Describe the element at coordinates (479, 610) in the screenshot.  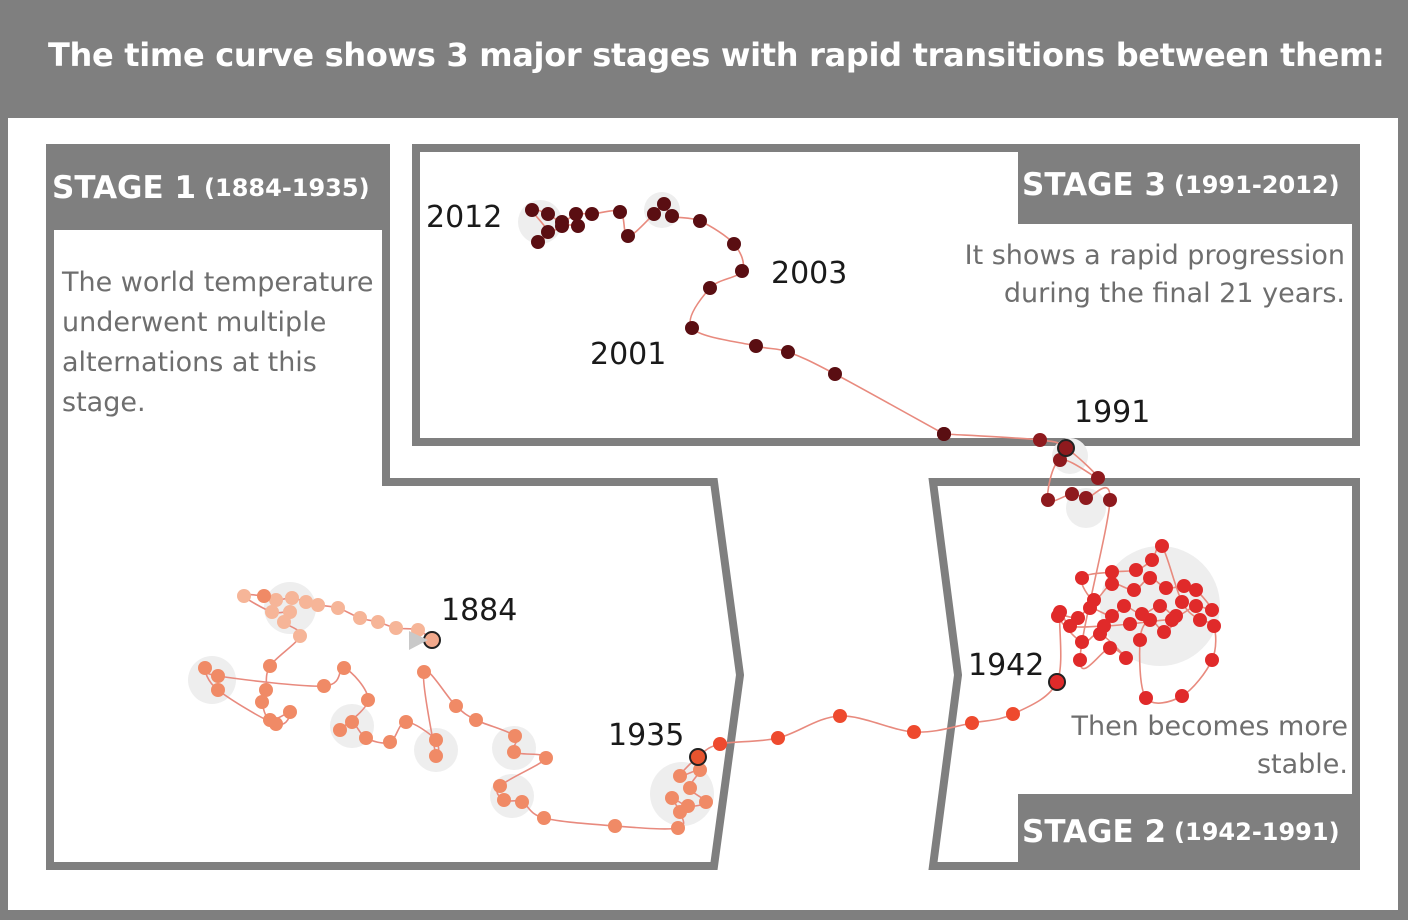
I see `year-label-1884: 1884` at that location.